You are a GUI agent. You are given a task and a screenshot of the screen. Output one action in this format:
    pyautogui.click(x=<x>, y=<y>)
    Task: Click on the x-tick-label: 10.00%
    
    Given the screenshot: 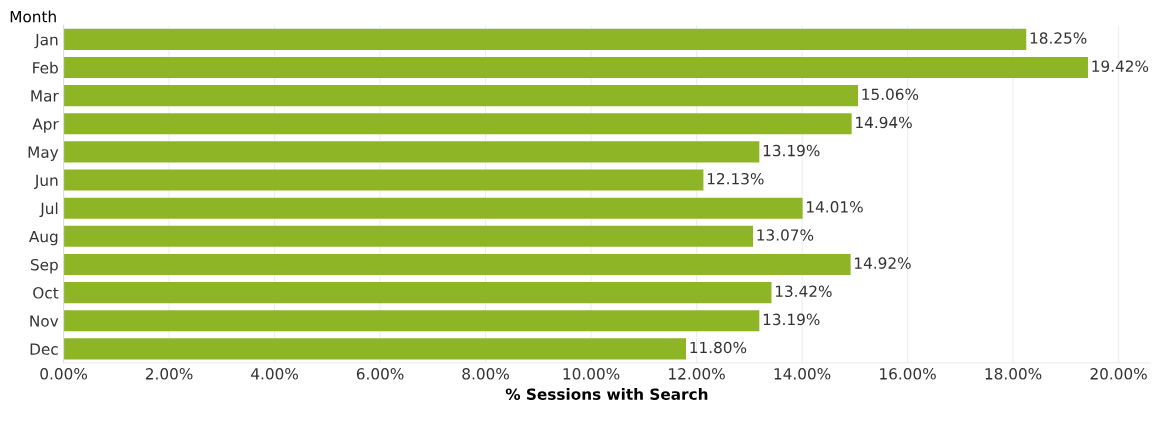 What is the action you would take?
    pyautogui.click(x=591, y=374)
    